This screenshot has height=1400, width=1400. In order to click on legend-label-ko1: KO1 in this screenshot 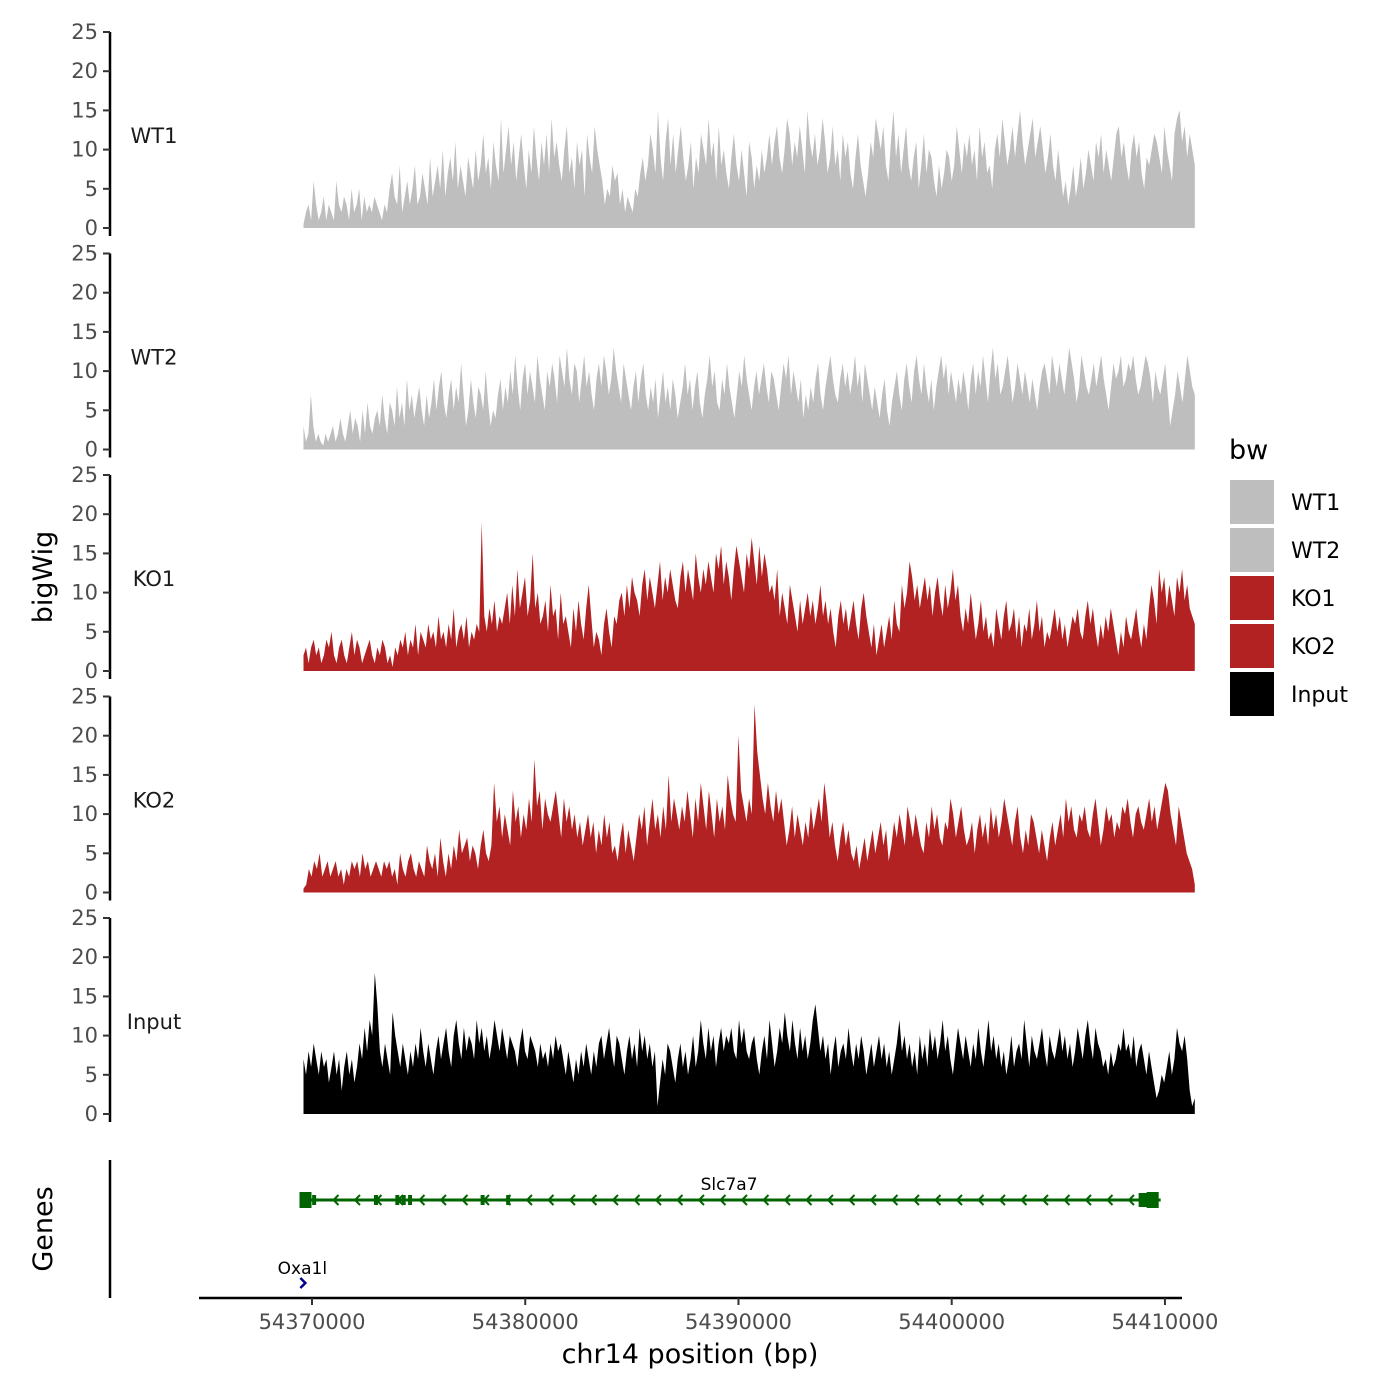, I will do `click(1313, 599)`.